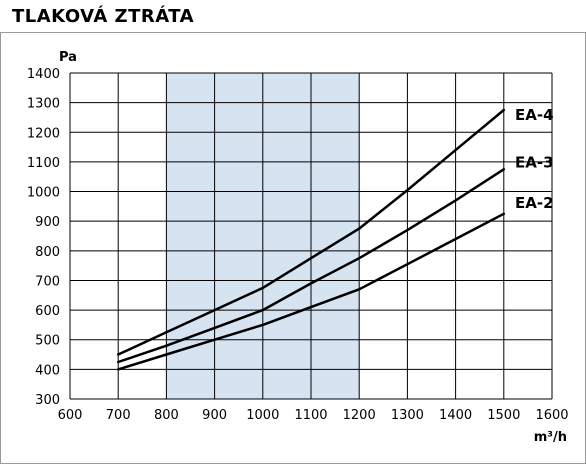 The width and height of the screenshot is (586, 464). I want to click on x-tick-label: 700, so click(118, 415).